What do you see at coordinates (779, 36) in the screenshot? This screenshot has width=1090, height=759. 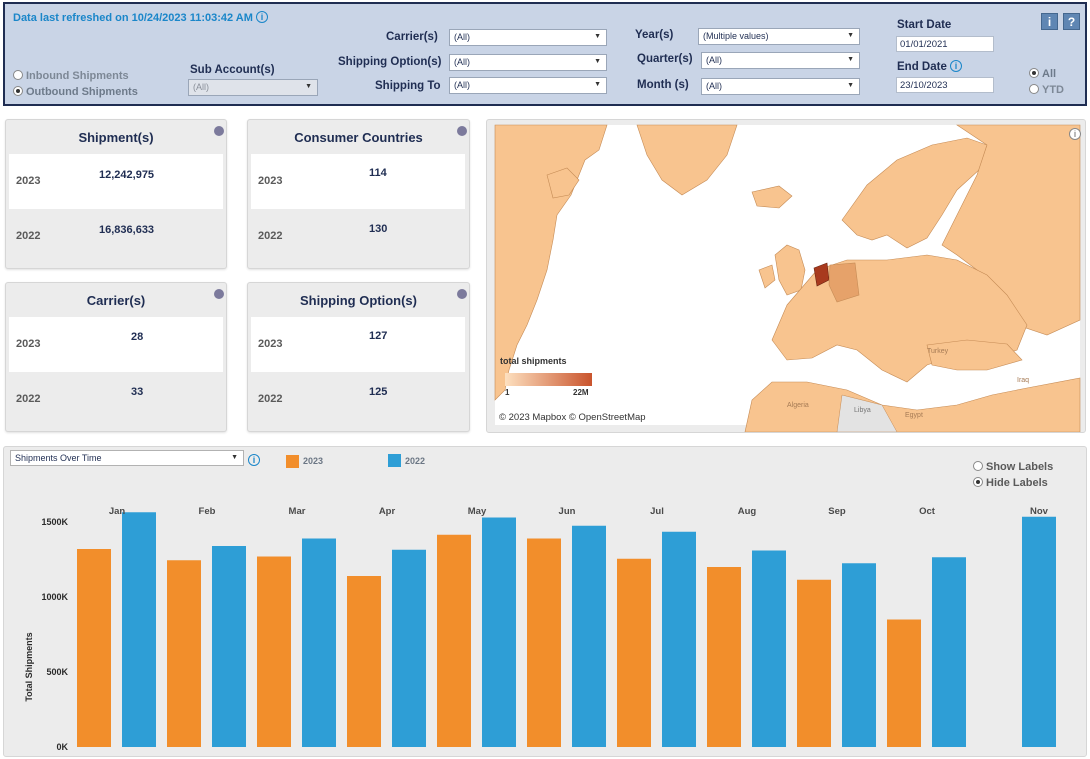 I see `year-select: (Multiple values) ▼` at bounding box center [779, 36].